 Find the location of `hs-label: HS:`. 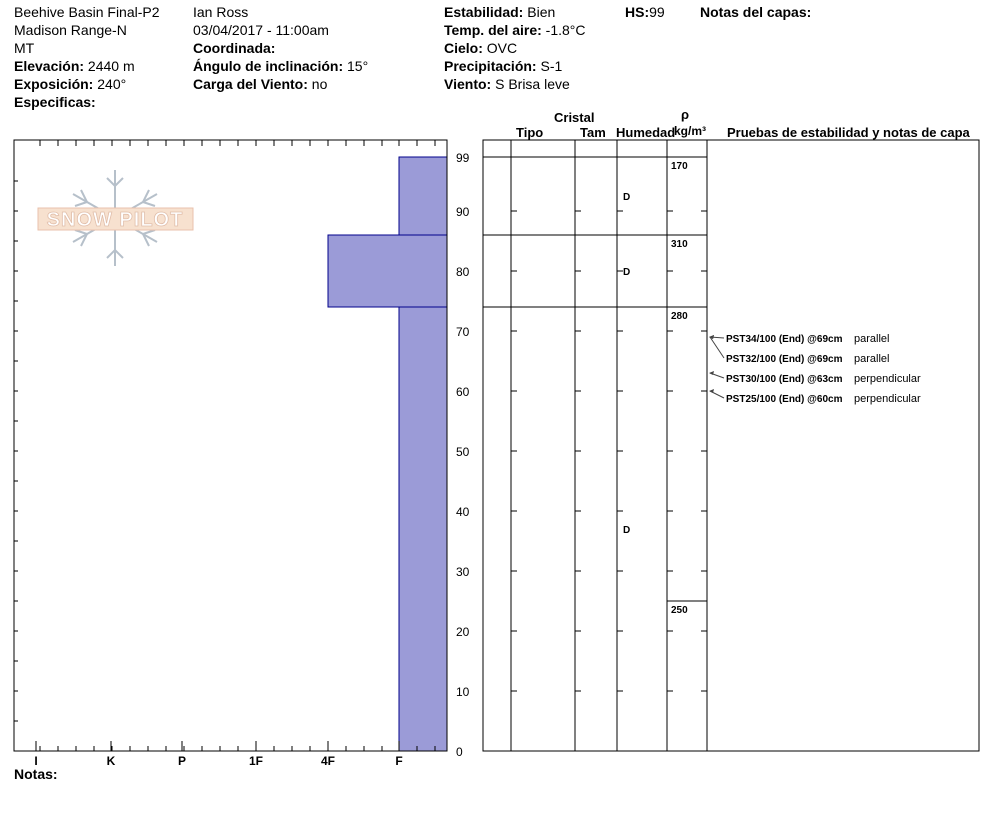

hs-label: HS: is located at coordinates (637, 12).